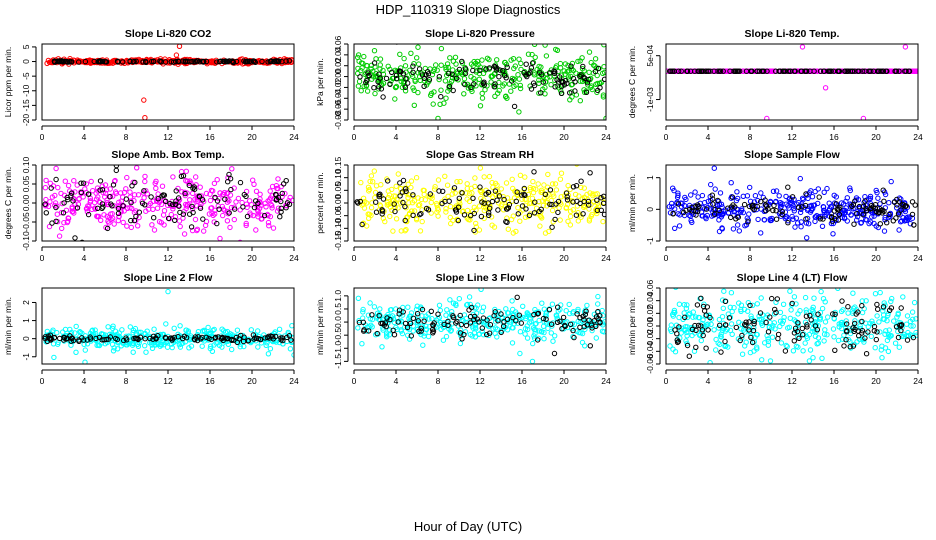 The height and width of the screenshot is (540, 936). What do you see at coordinates (338, 65) in the screenshot?
I see `y-tick-label: 0.02` at bounding box center [338, 65].